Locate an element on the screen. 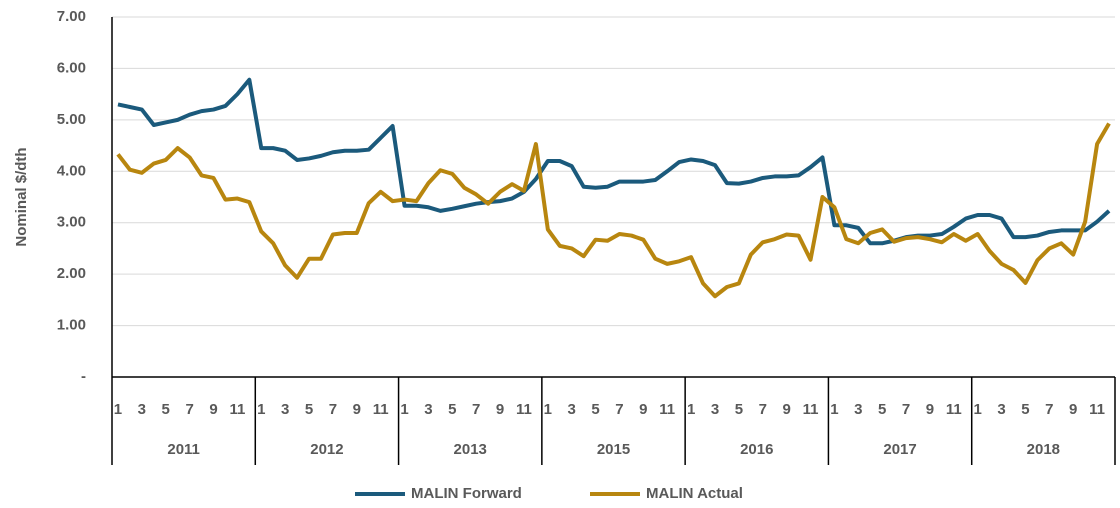  x-group-label: 2016 is located at coordinates (756, 449).